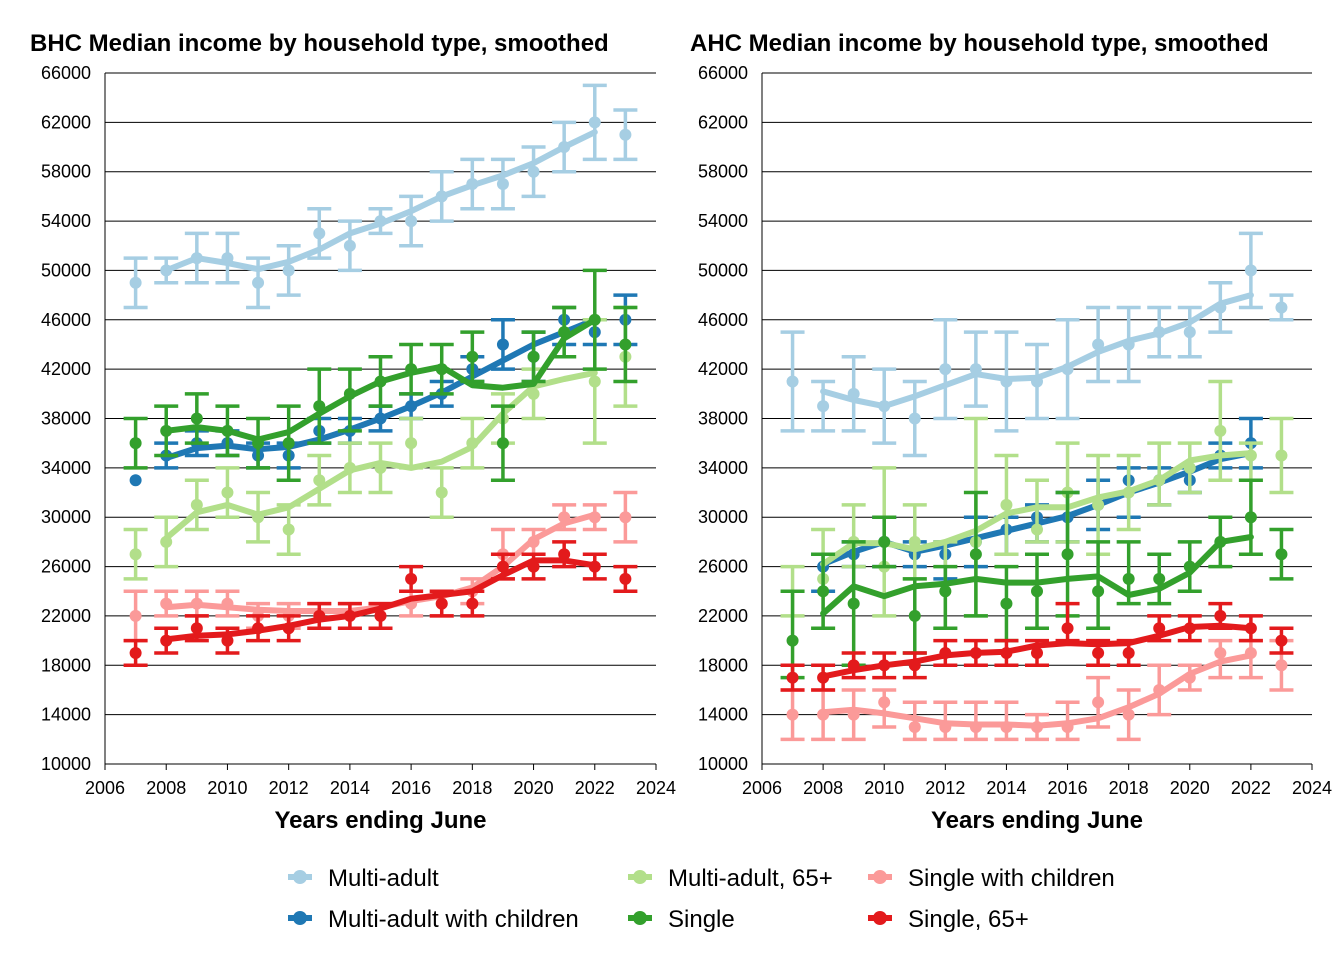 The height and width of the screenshot is (965, 1344). I want to click on legend-item-single: Single, so click(681, 919).